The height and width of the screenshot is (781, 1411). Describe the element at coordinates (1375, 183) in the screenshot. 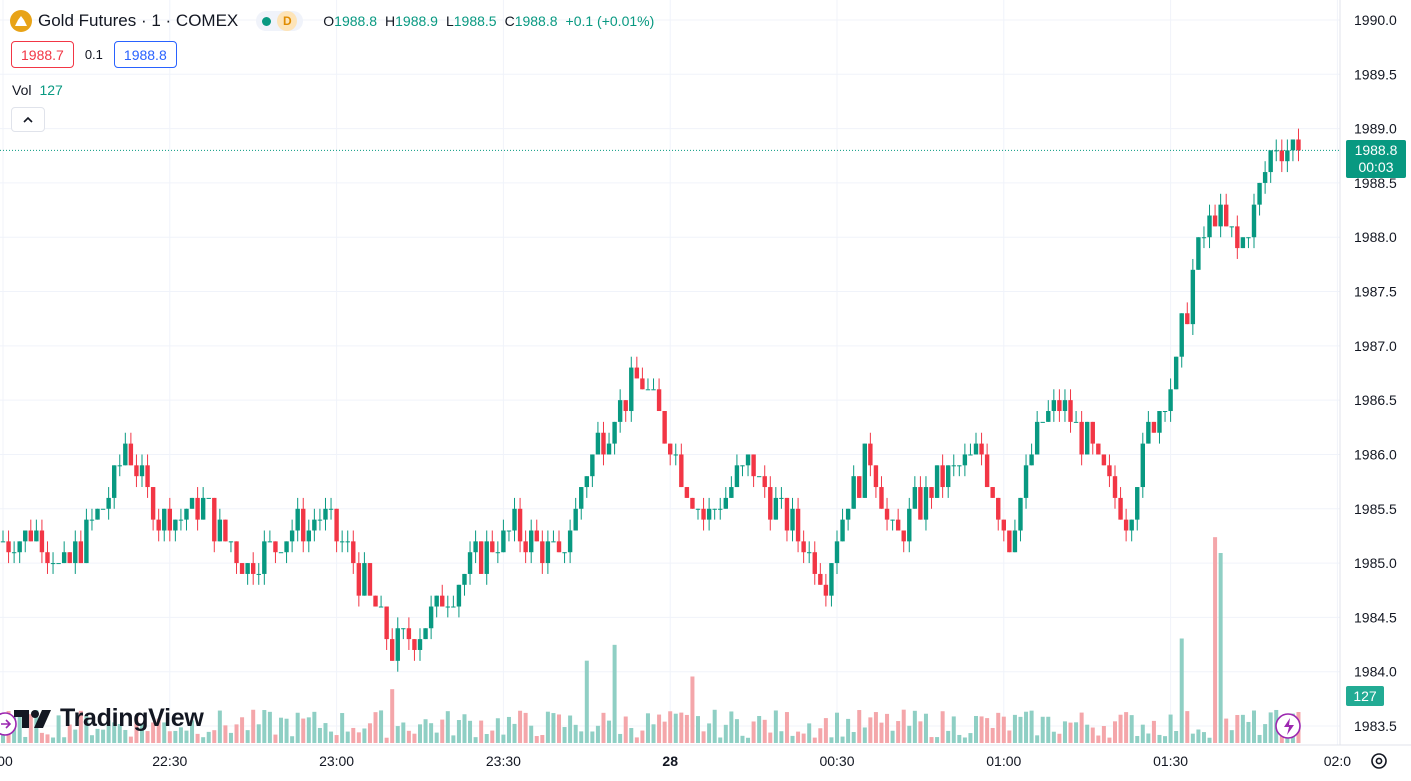

I see `price-tick-label: 1988.5` at that location.